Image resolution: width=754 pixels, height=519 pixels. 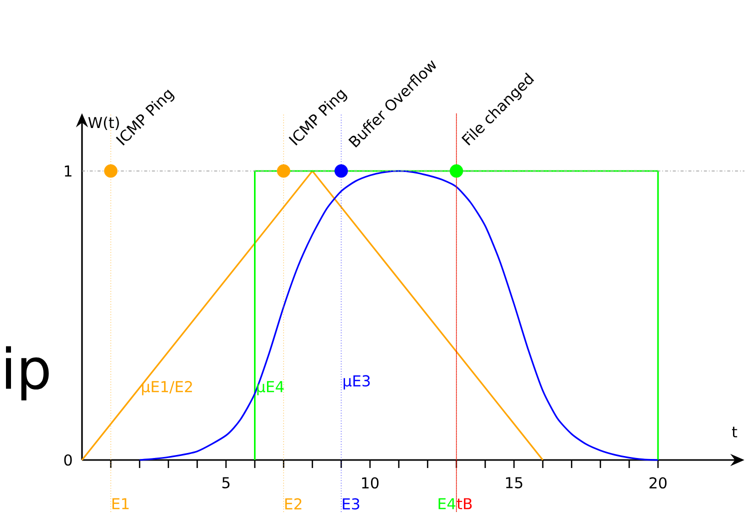 I want to click on annotation: μE3, so click(x=357, y=382).